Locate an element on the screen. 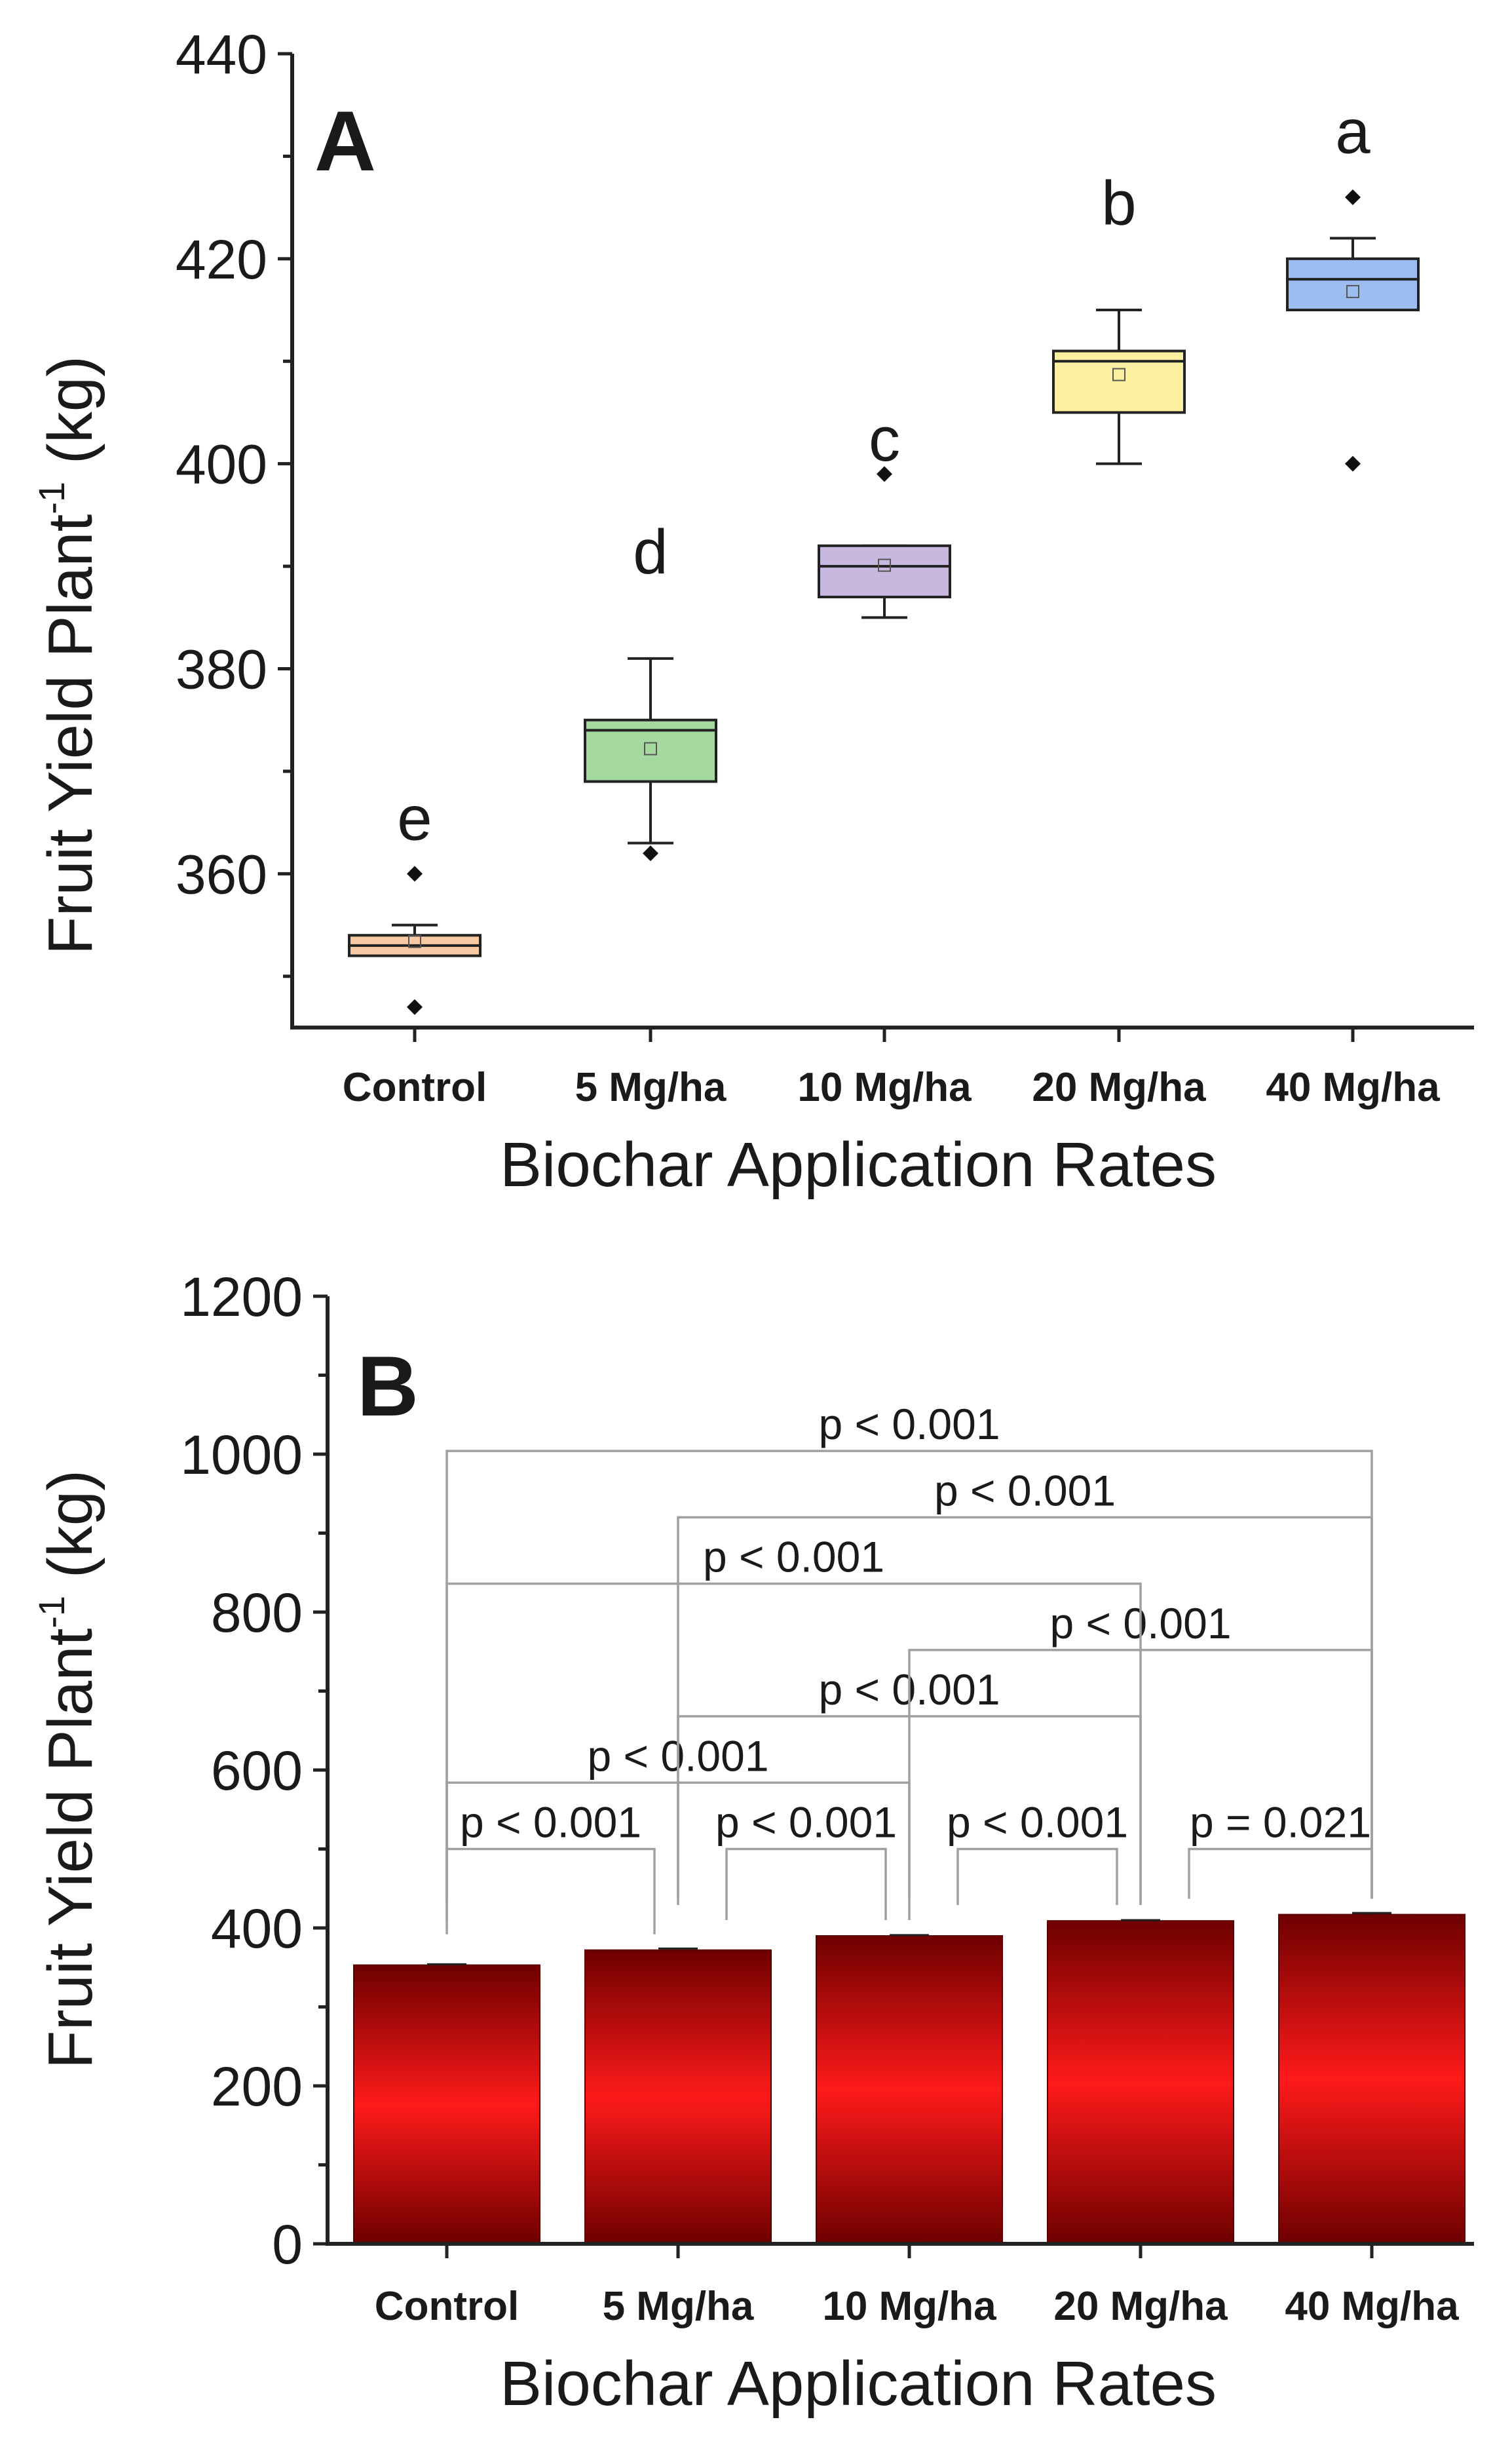 This screenshot has height=2445, width=1512. comparison-bracket-2: p < 0.001 is located at coordinates (806, 1859).